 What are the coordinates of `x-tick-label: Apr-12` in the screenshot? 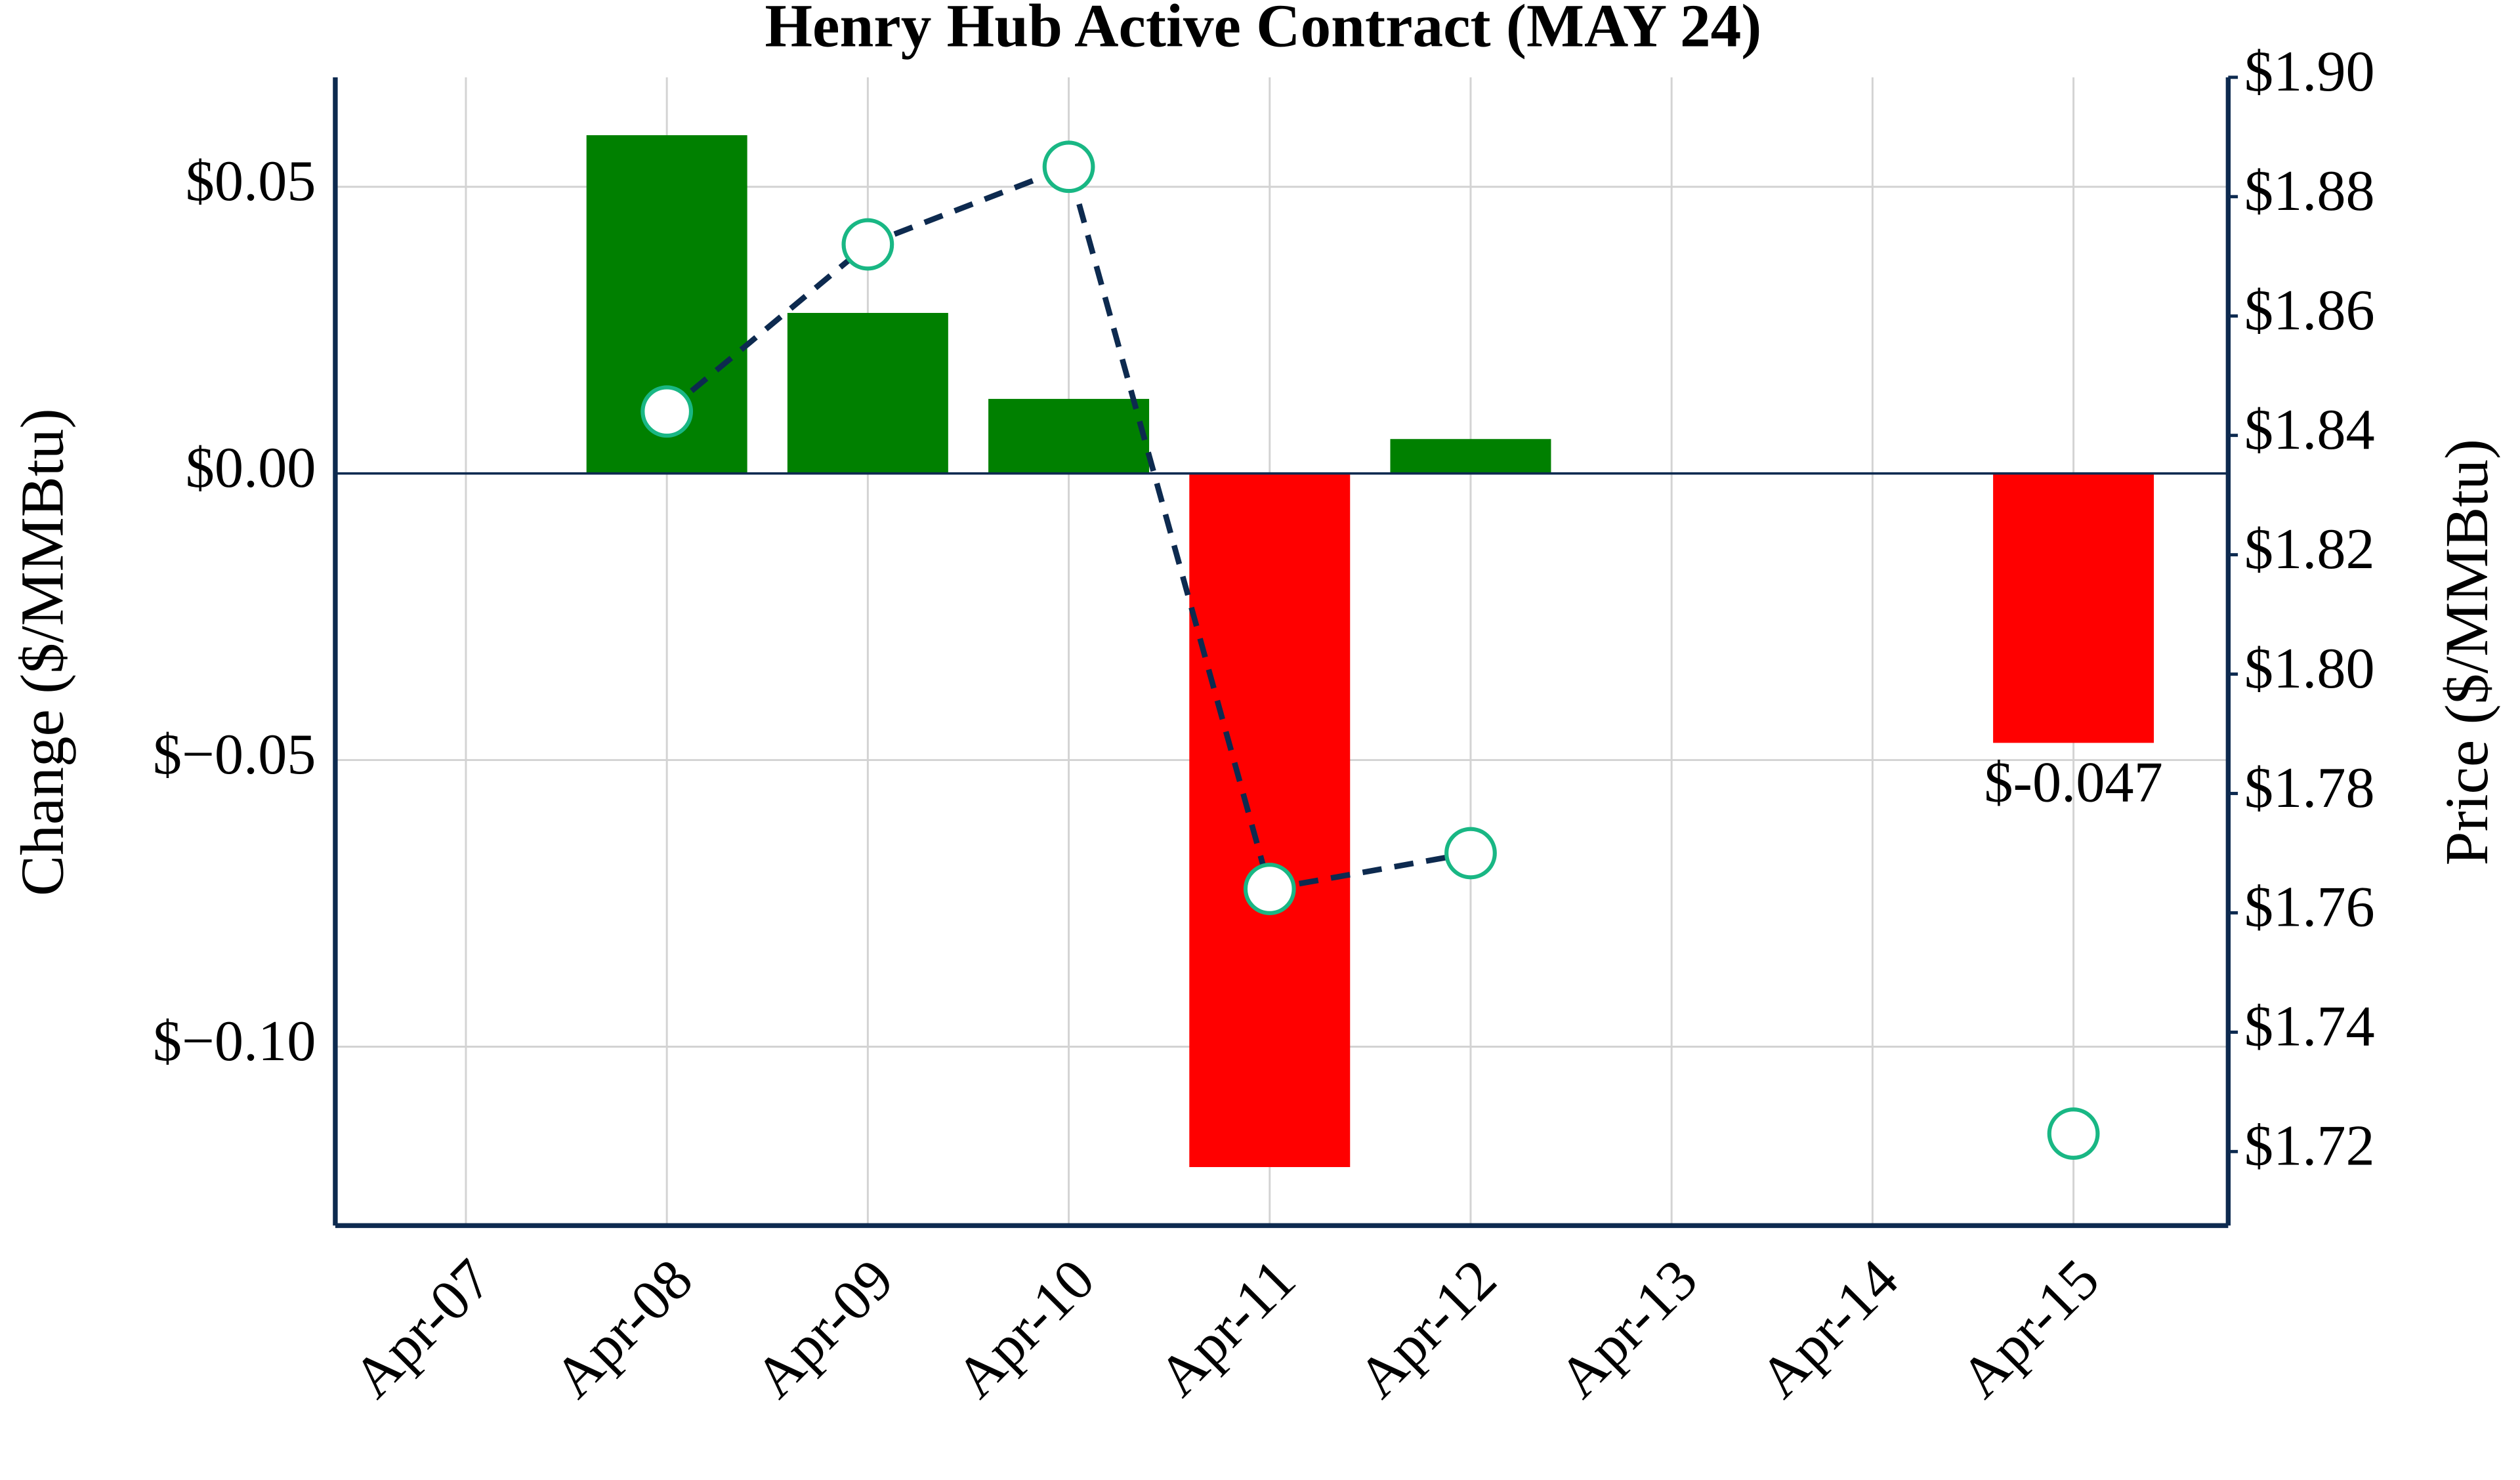 It's located at (1427, 1328).